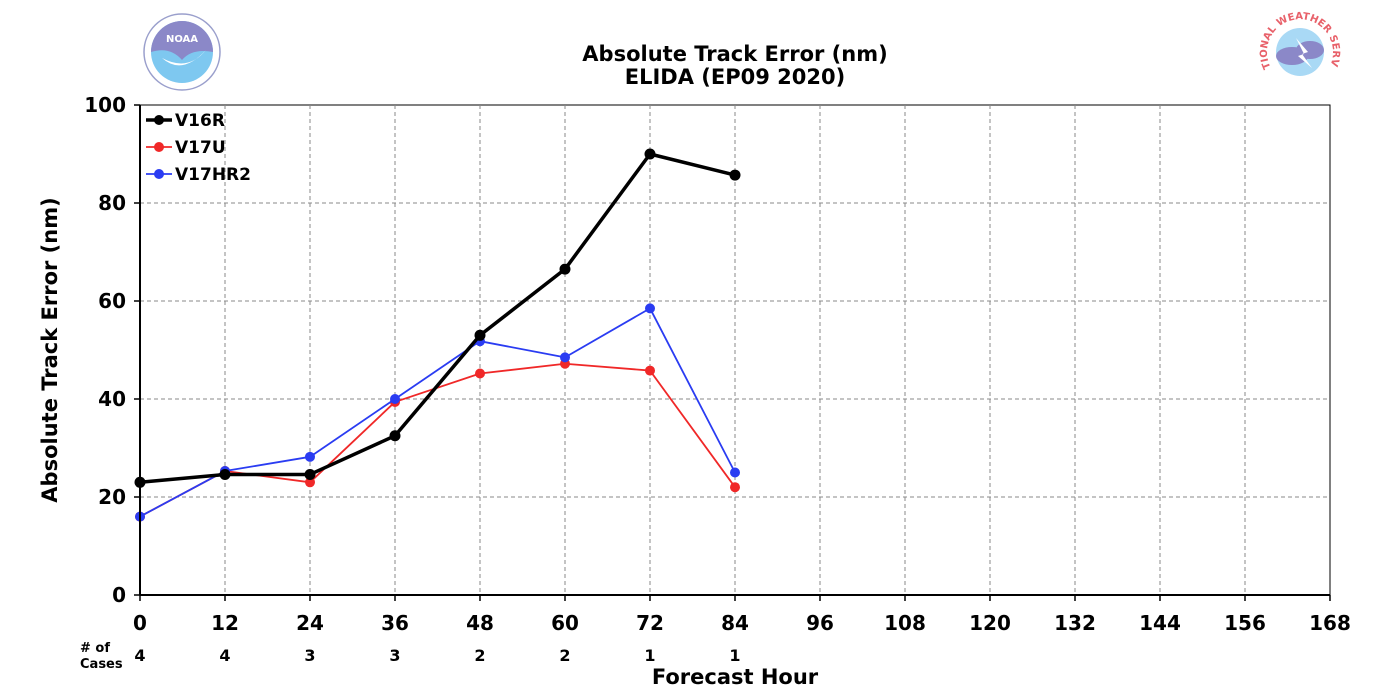  What do you see at coordinates (1245, 623) in the screenshot?
I see `x-tick-label: 156` at bounding box center [1245, 623].